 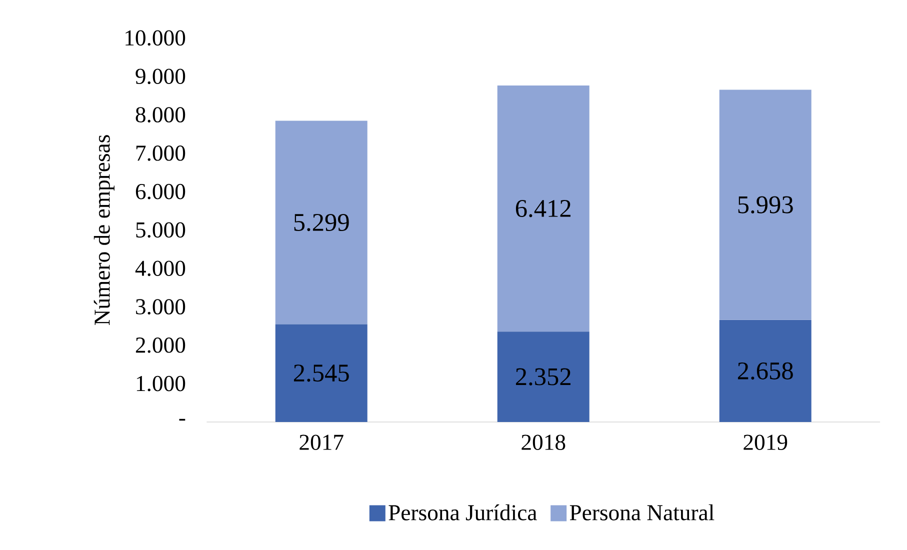 I want to click on y-tick-label: 4.000, so click(x=160, y=268).